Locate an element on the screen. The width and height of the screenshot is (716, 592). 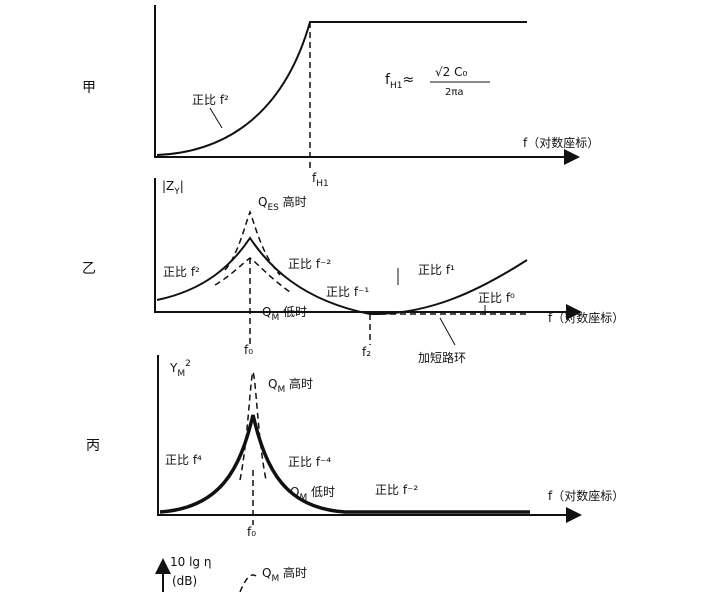
leader is located at coordinates (216, 118).